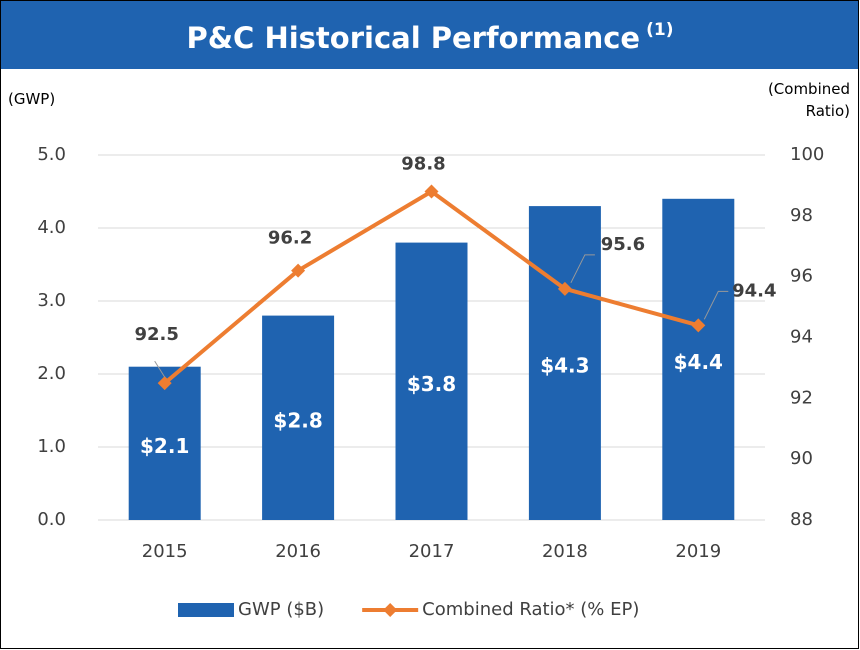 Image resolution: width=860 pixels, height=650 pixels. I want to click on line-value-label: 96.2, so click(290, 238).